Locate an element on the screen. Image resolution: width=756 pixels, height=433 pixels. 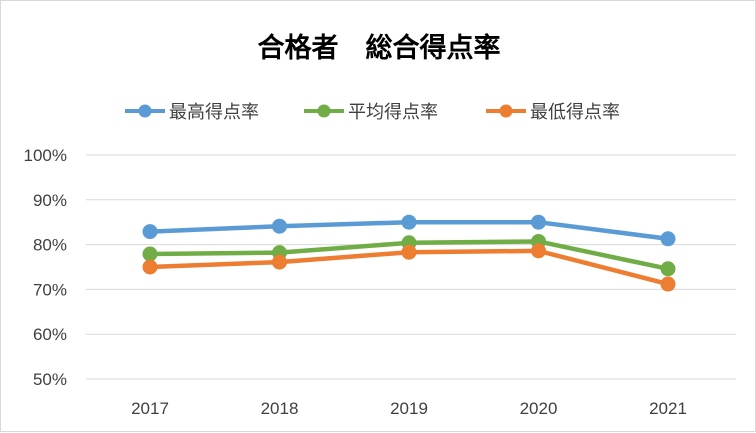
y-tick-label: 80% is located at coordinates (50, 245).